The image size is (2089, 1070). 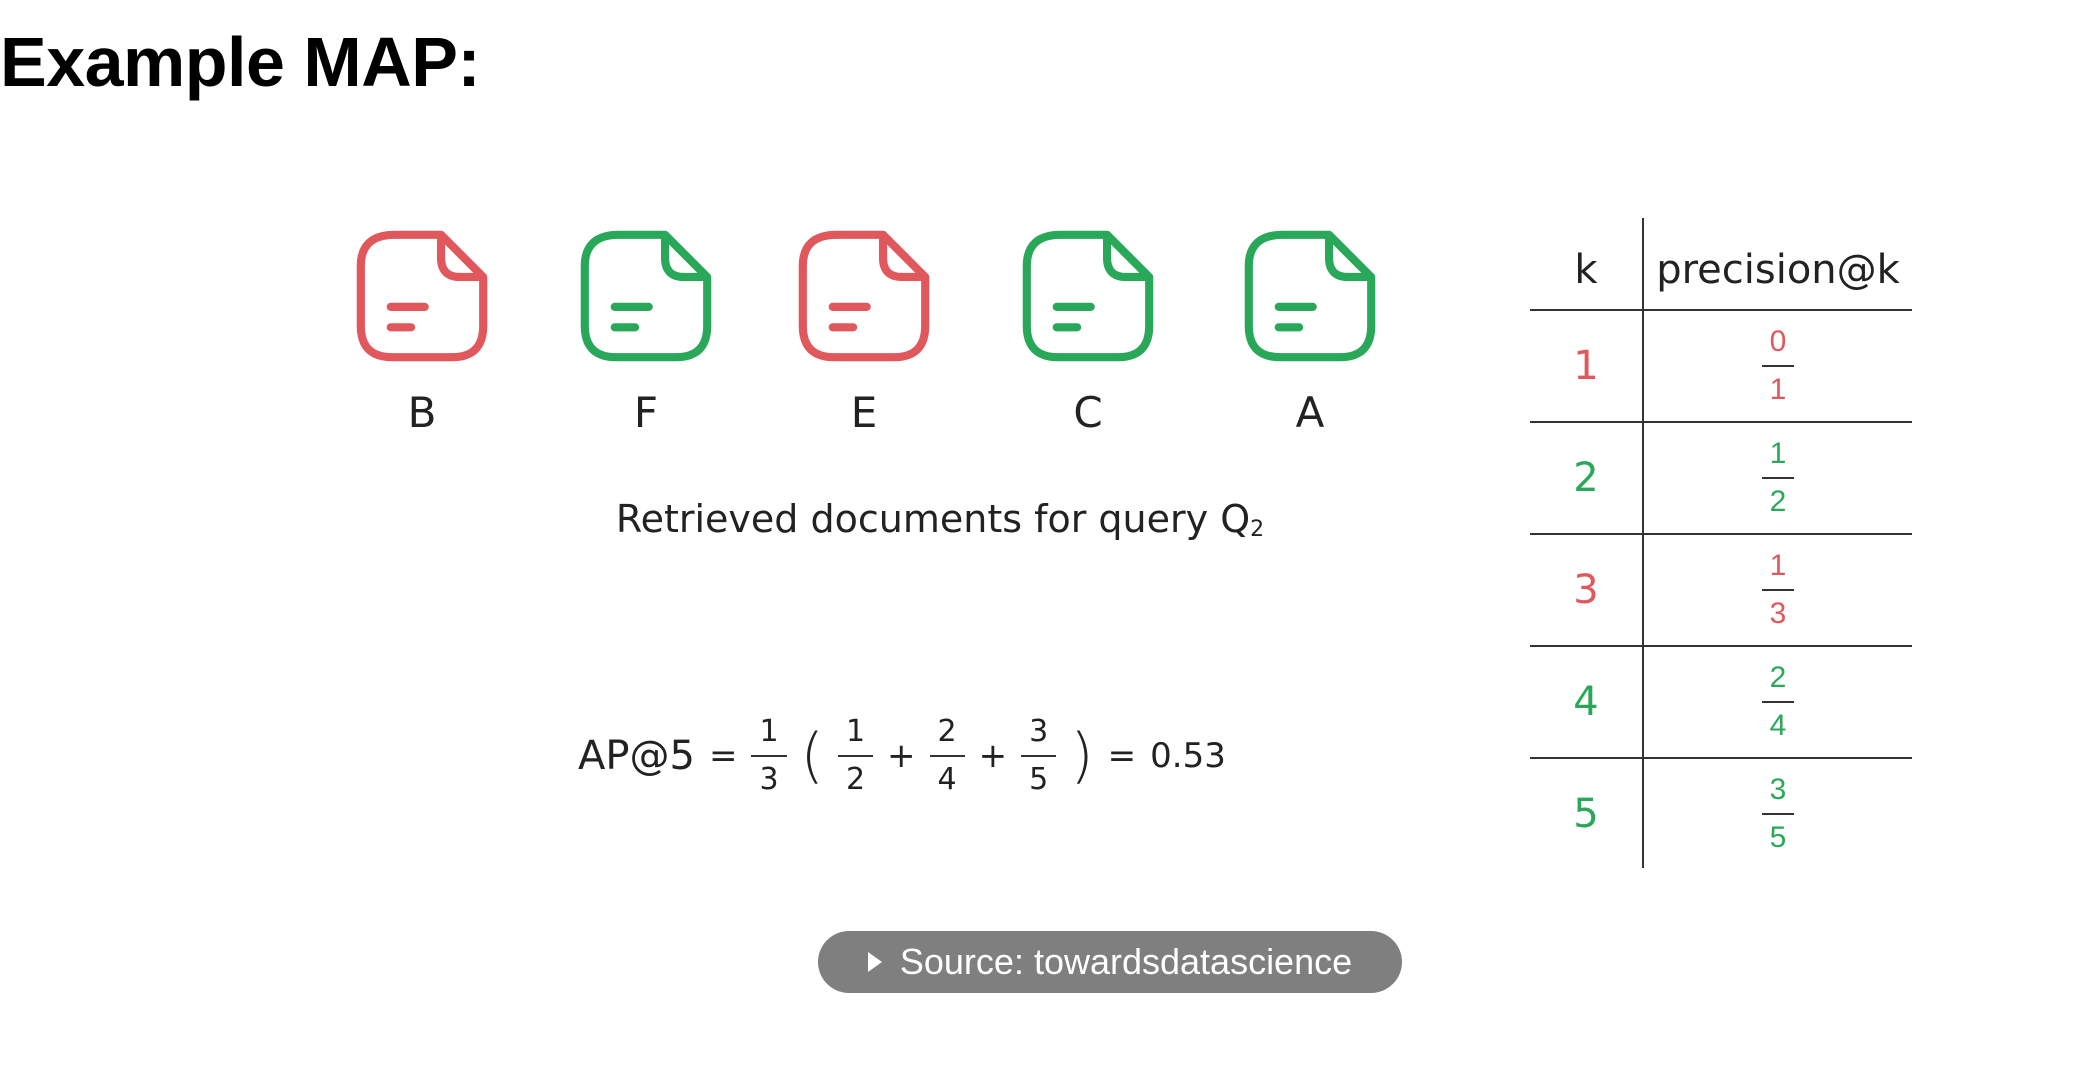 I want to click on table-row: 2 1 2, so click(x=1721, y=478).